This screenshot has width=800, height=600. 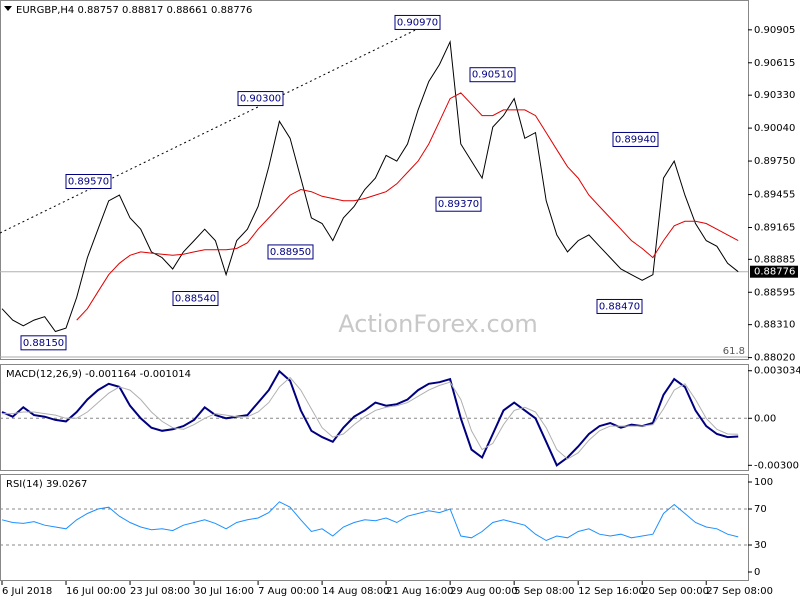 I want to click on x-tick-label: 5 Sep 08:00, so click(x=544, y=591).